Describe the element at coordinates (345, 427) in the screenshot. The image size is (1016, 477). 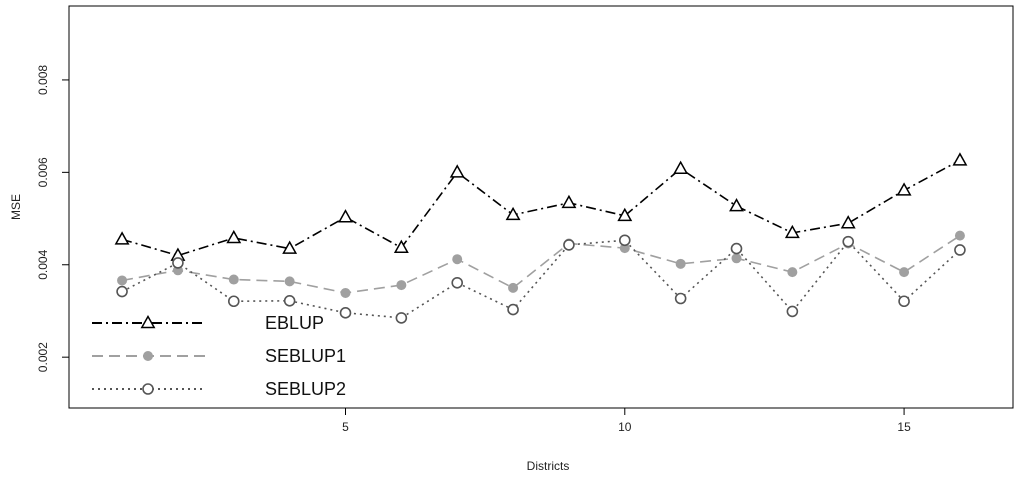
I see `x-tick-label: 5` at that location.